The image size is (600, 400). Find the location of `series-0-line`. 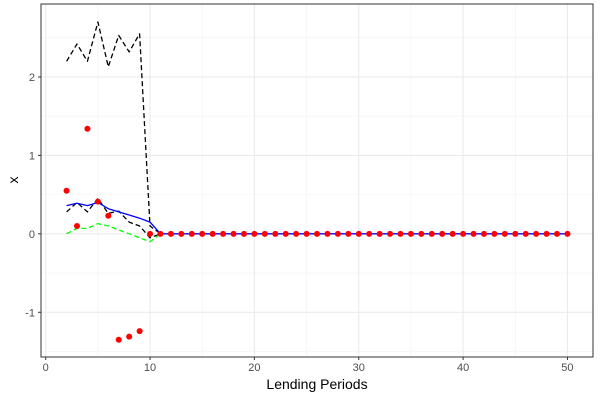

series-0-line is located at coordinates (113, 128).